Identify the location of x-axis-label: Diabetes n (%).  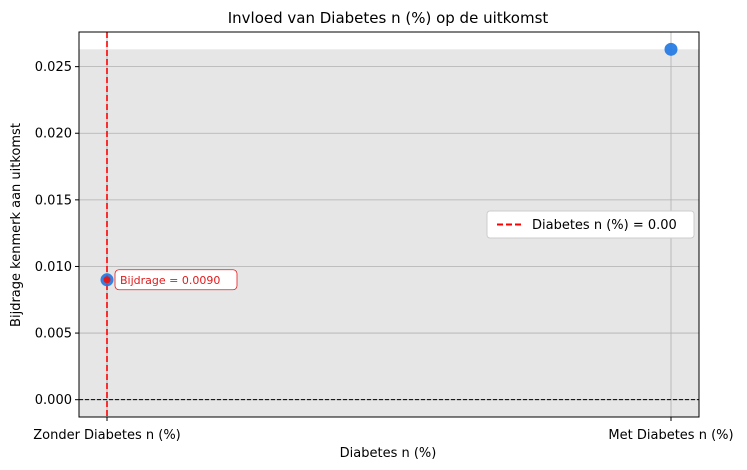
(388, 453).